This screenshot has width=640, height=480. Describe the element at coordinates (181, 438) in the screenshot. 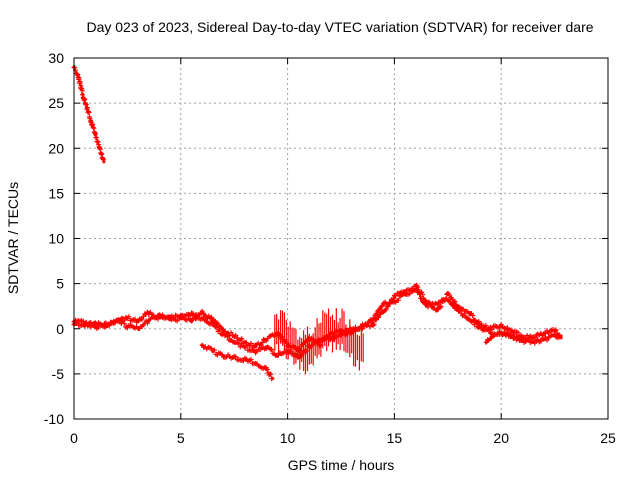

I see `x-tick-label: 5` at that location.